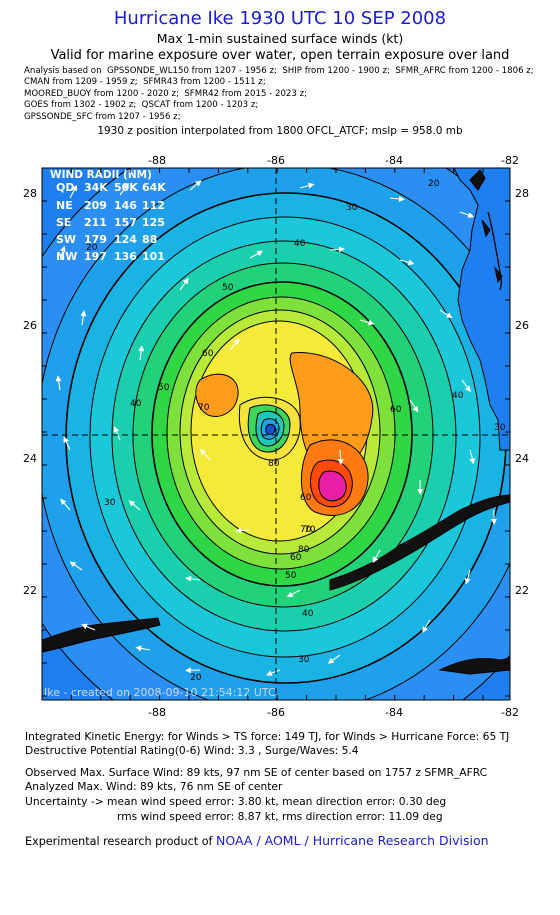  Describe the element at coordinates (522, 458) in the screenshot. I see `lat-label-right: 24` at that location.